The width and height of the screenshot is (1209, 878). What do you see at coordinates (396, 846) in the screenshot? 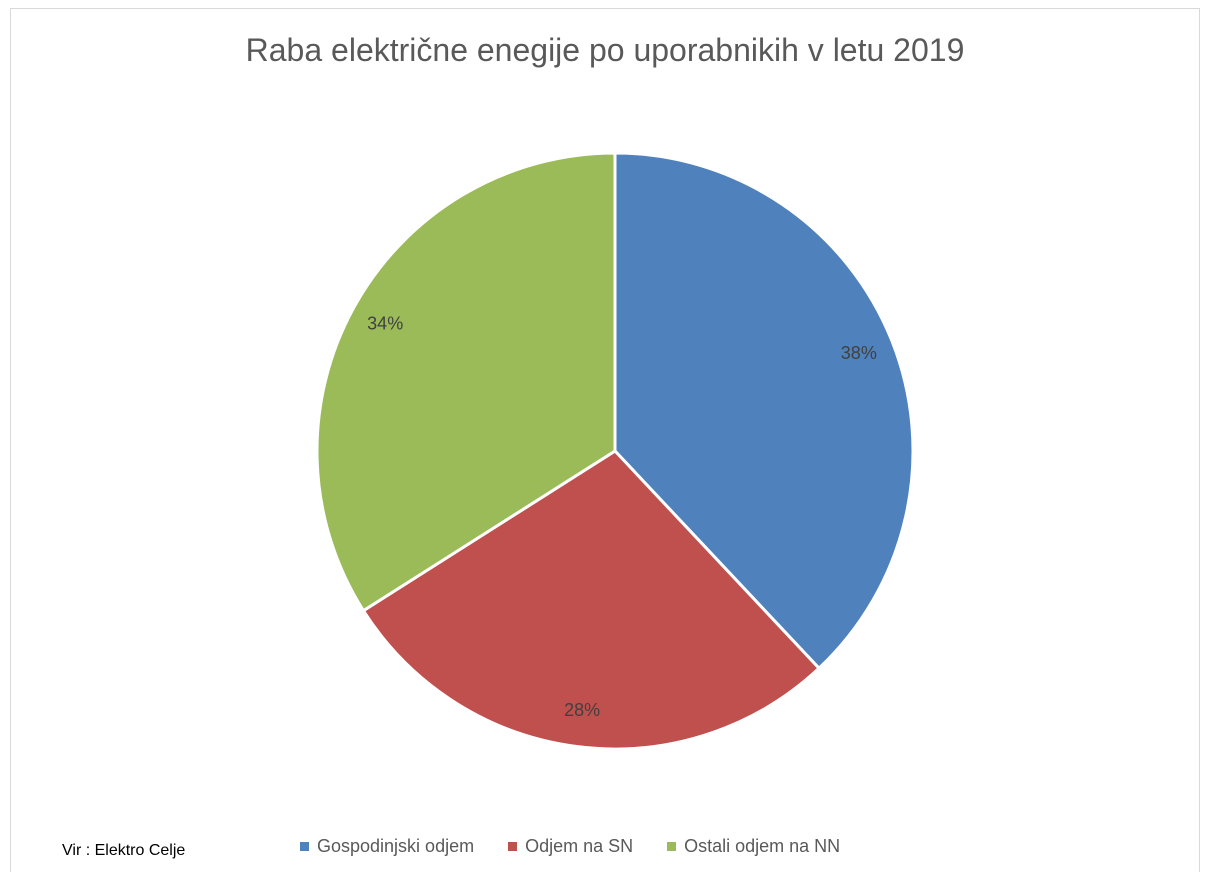
I see `legend-label: Gospodinjski odjem` at bounding box center [396, 846].